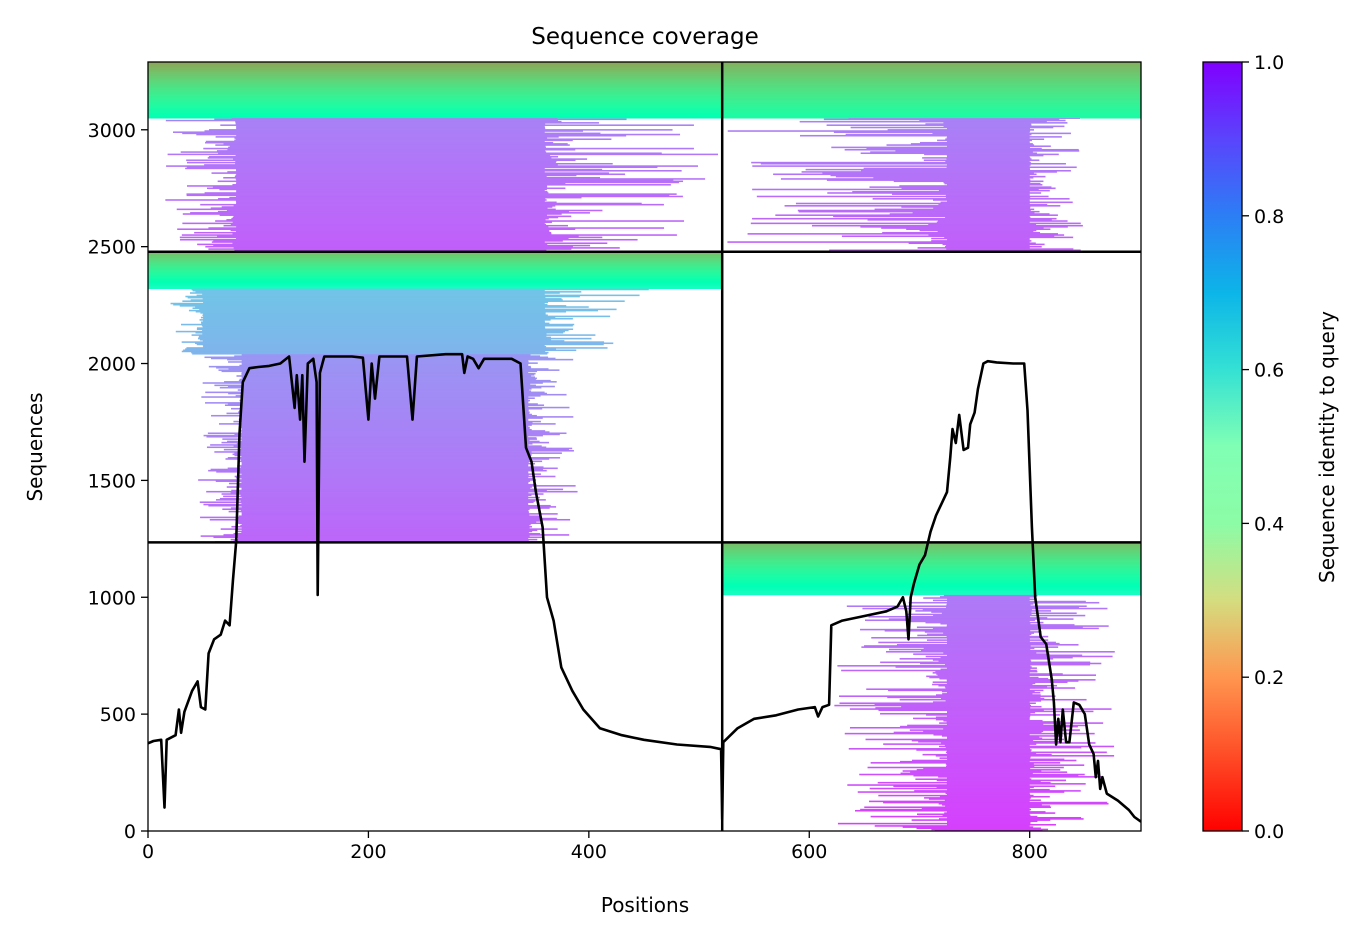  What do you see at coordinates (368, 852) in the screenshot?
I see `x-tick-label: 200` at bounding box center [368, 852].